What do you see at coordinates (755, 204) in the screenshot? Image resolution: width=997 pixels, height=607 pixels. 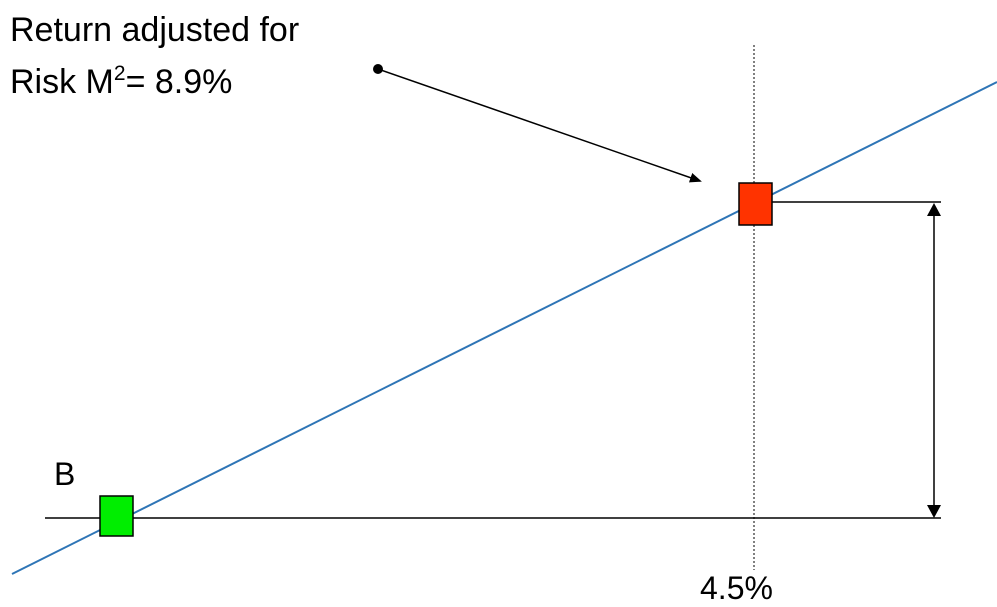 I see `risk-adjusted-point-marker` at bounding box center [755, 204].